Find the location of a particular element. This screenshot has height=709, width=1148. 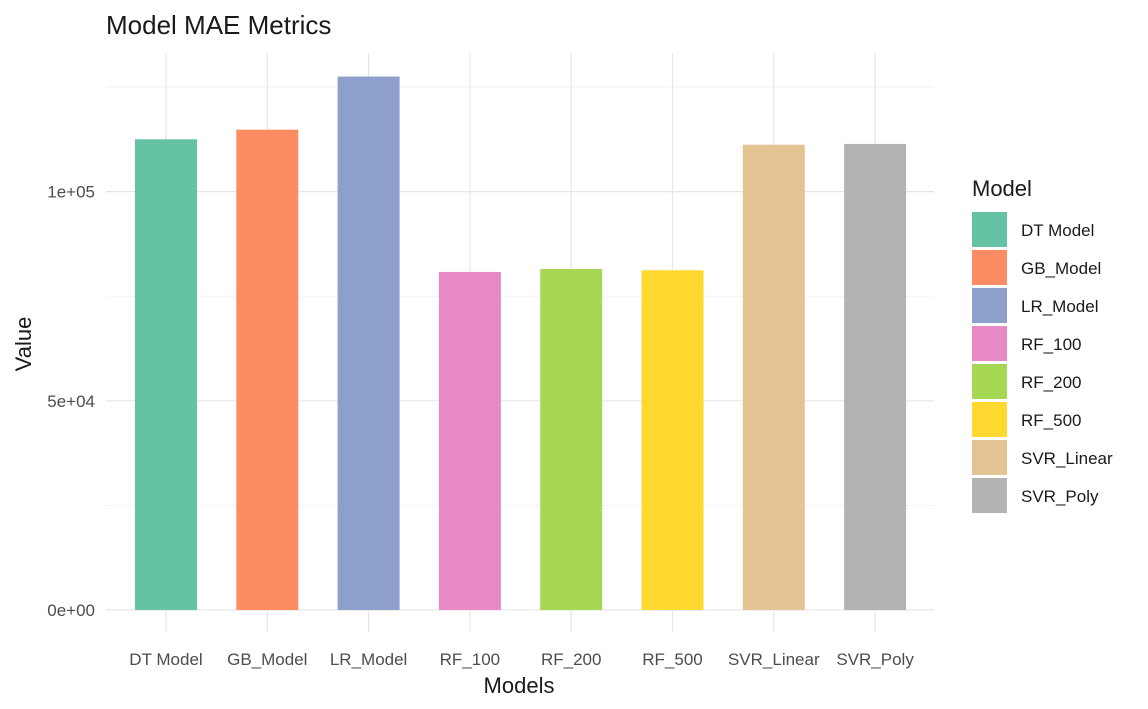

legend-label: LR_Model is located at coordinates (1060, 306).